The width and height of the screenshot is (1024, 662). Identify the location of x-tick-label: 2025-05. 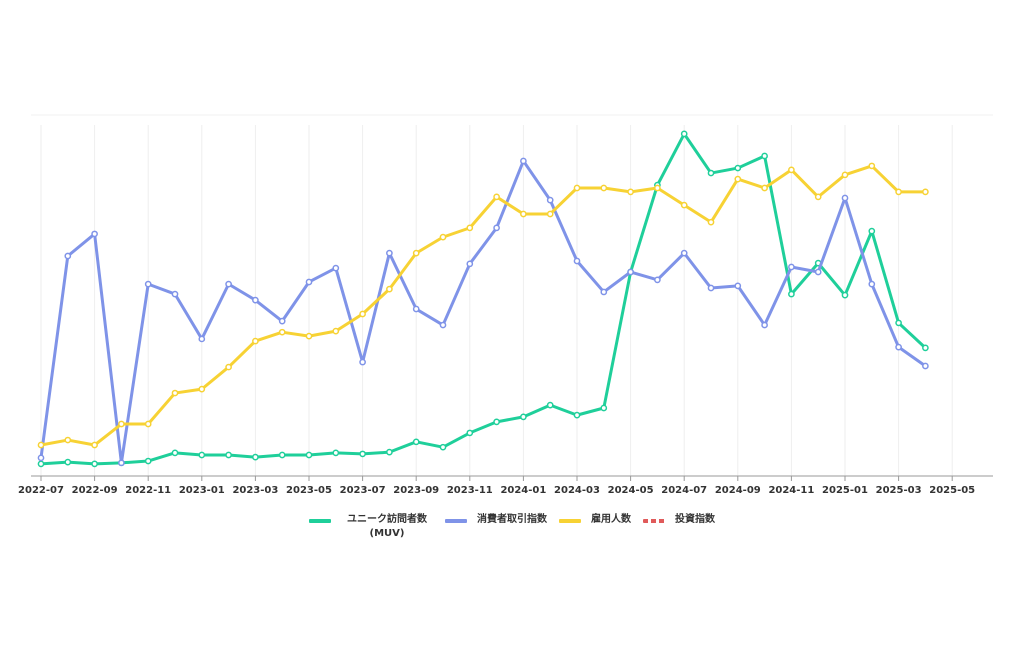
(952, 490).